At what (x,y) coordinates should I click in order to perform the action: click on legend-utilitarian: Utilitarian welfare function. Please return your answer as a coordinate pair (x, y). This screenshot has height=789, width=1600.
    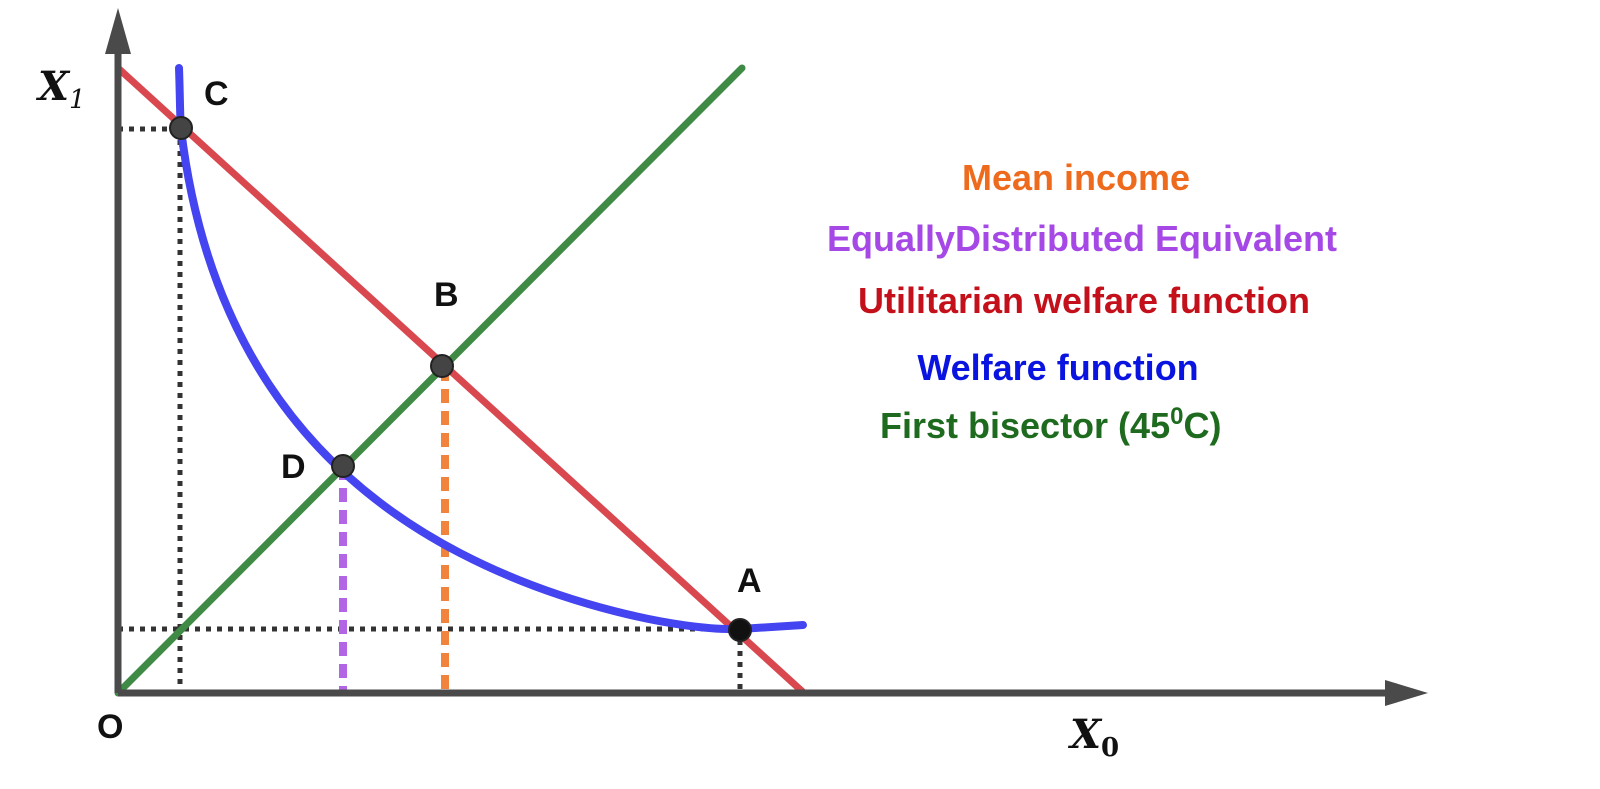
    Looking at the image, I should click on (1084, 300).